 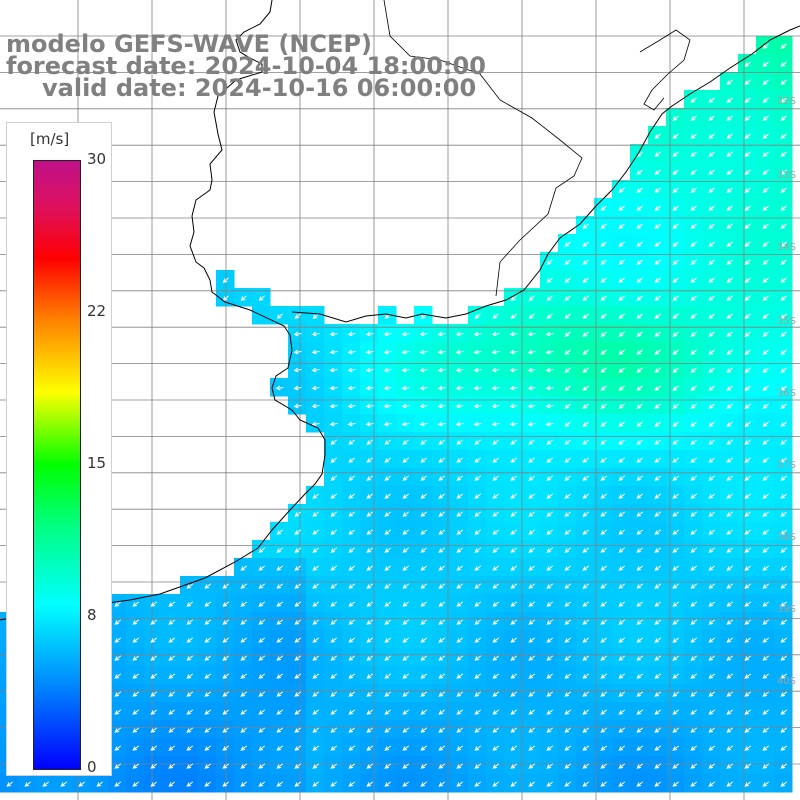 I want to click on border-river, so click(x=483, y=148).